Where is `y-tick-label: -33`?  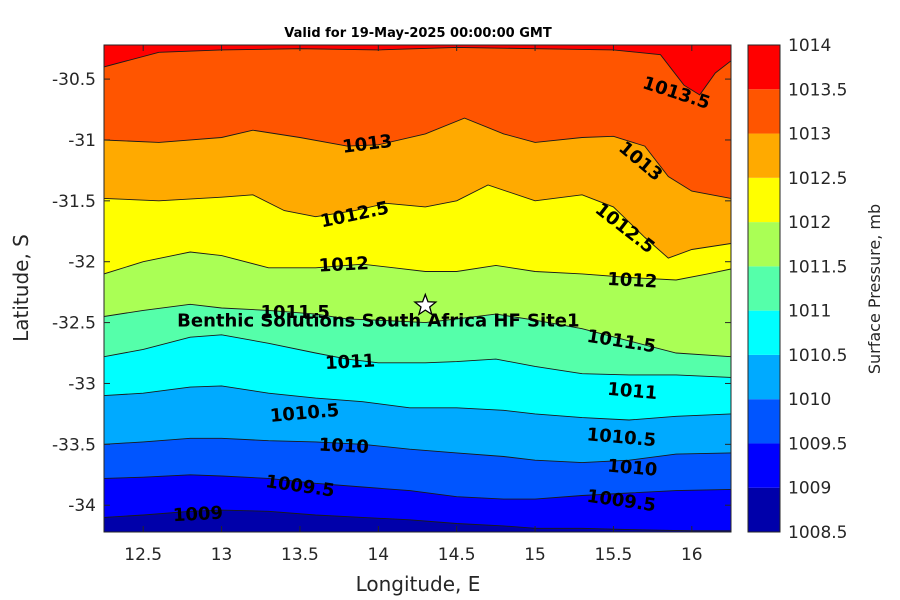
y-tick-label: -33 is located at coordinates (82, 384).